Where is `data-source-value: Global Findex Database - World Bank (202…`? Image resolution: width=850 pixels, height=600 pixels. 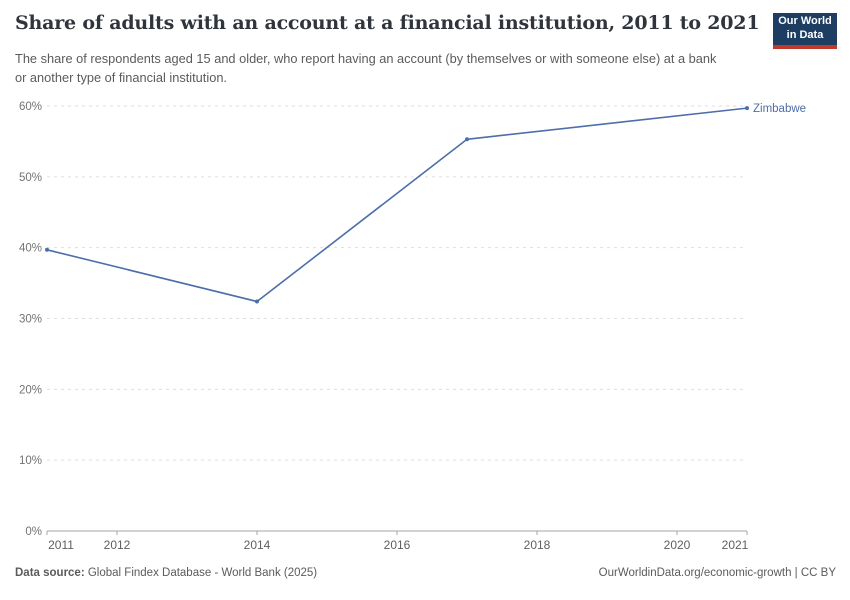 data-source-value: Global Findex Database - World Bank (202… is located at coordinates (201, 573).